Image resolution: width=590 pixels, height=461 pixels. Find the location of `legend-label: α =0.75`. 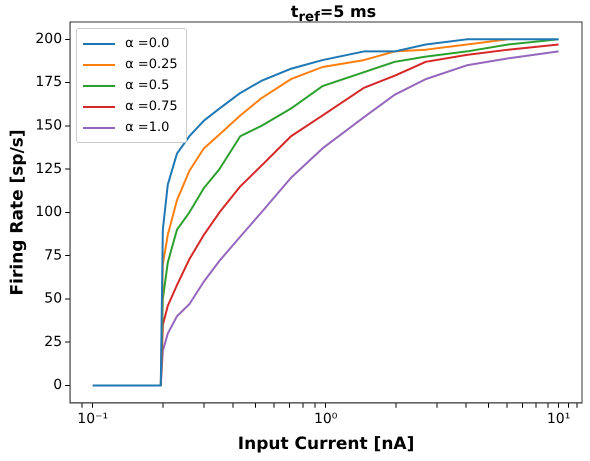

legend-label: α =0.75 is located at coordinates (151, 106).